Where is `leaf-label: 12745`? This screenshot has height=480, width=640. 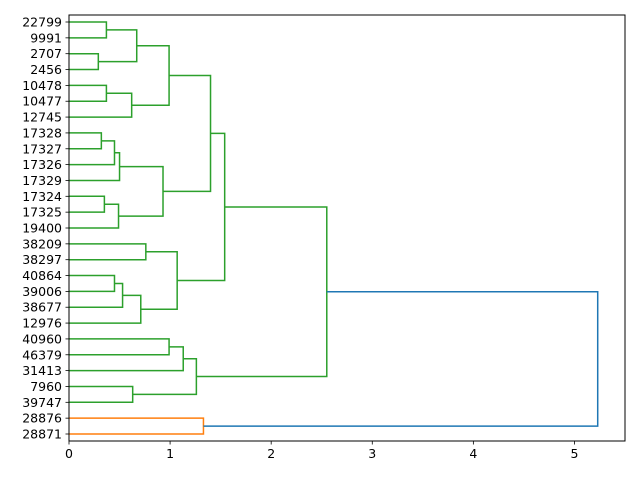 leaf-label: 12745 is located at coordinates (42, 117).